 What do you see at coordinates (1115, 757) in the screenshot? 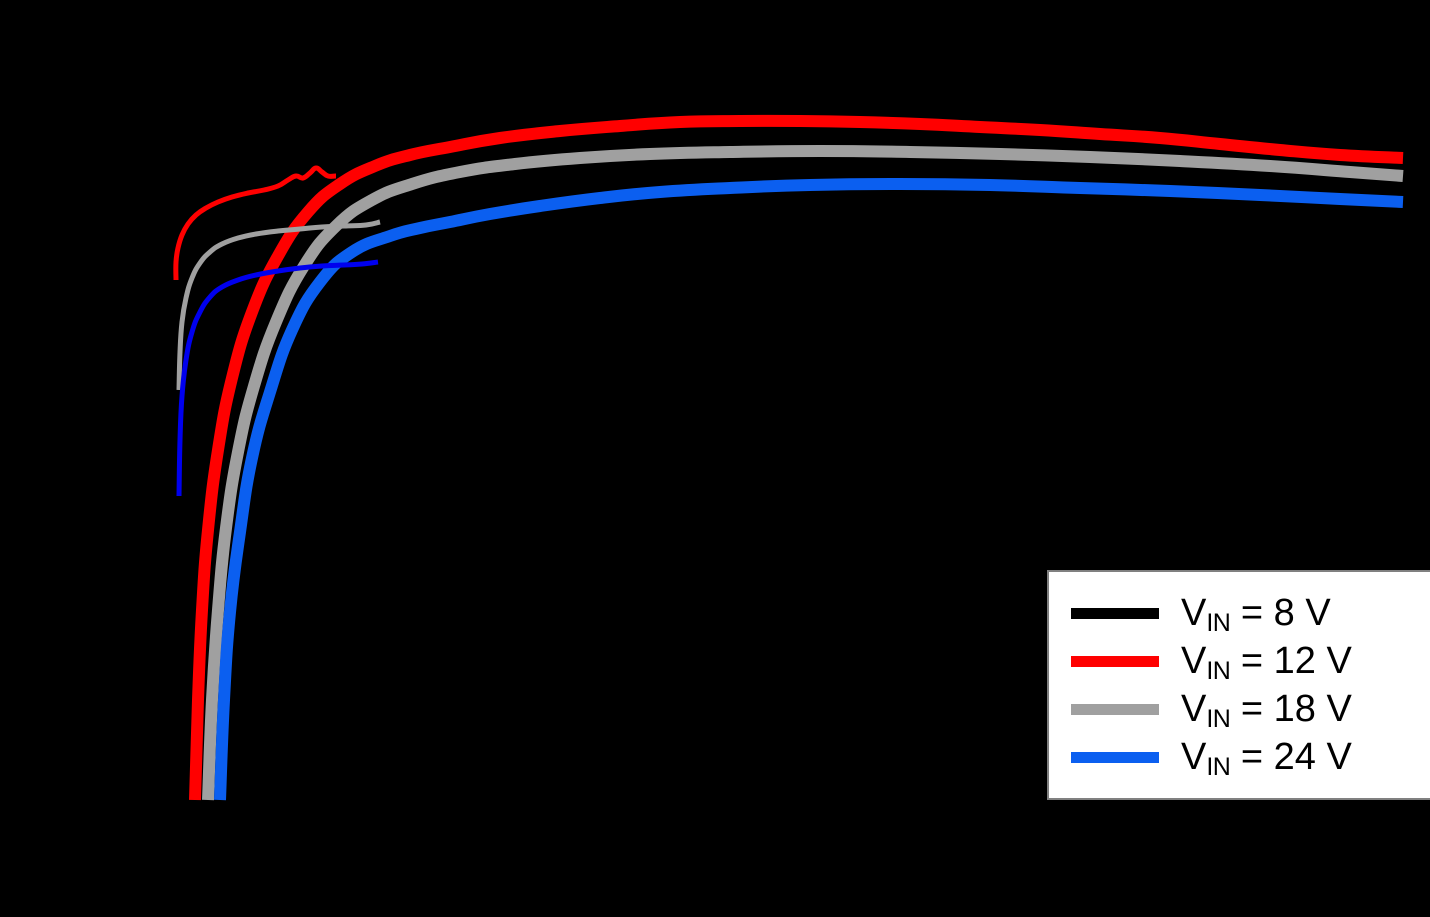
I see `legend-swatch-vin-24v` at bounding box center [1115, 757].